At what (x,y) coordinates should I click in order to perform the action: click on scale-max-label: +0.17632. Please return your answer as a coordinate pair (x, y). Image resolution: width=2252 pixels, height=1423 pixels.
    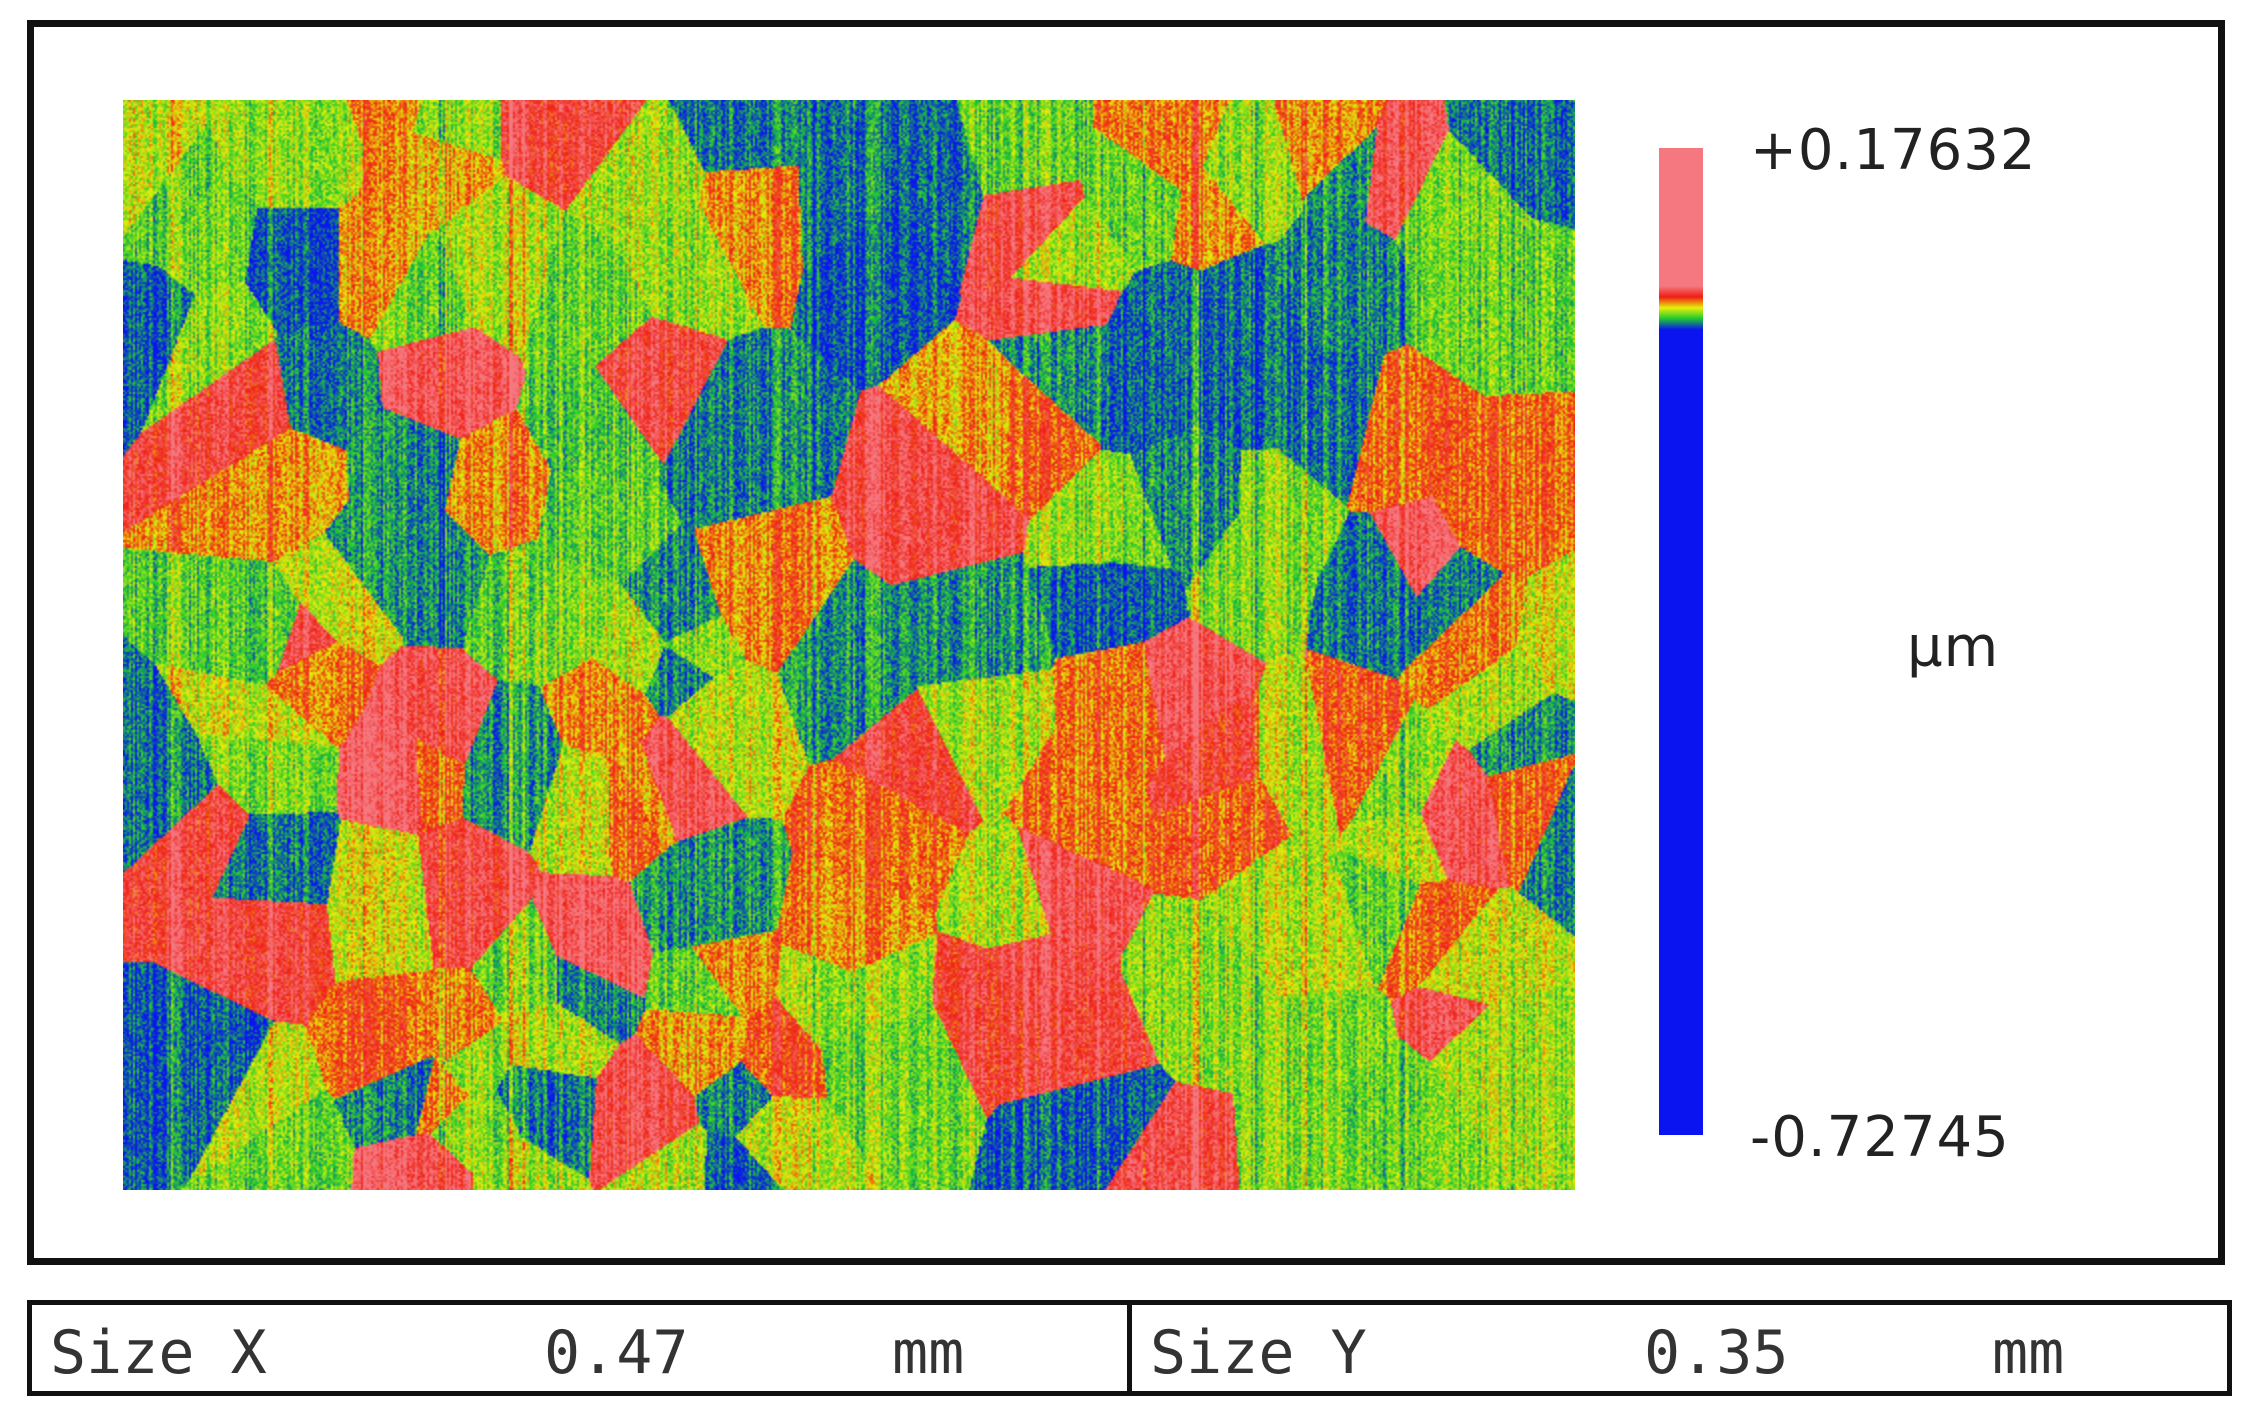
    Looking at the image, I should click on (1893, 150).